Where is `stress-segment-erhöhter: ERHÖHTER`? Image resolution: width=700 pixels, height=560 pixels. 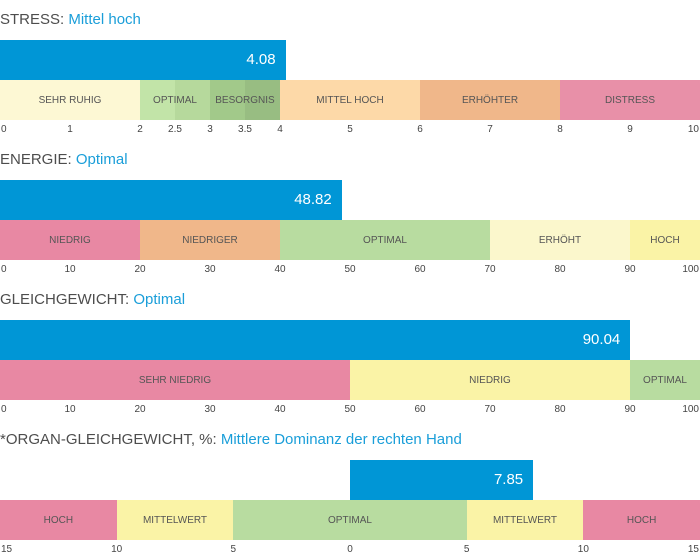
stress-segment-erhöhter: ERHÖHTER is located at coordinates (490, 100).